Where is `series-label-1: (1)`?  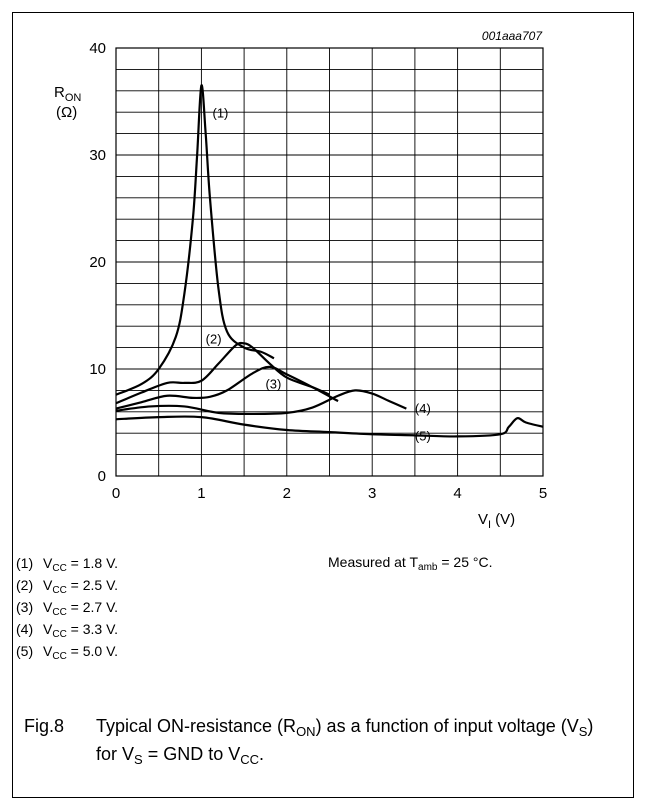 series-label-1: (1) is located at coordinates (221, 113).